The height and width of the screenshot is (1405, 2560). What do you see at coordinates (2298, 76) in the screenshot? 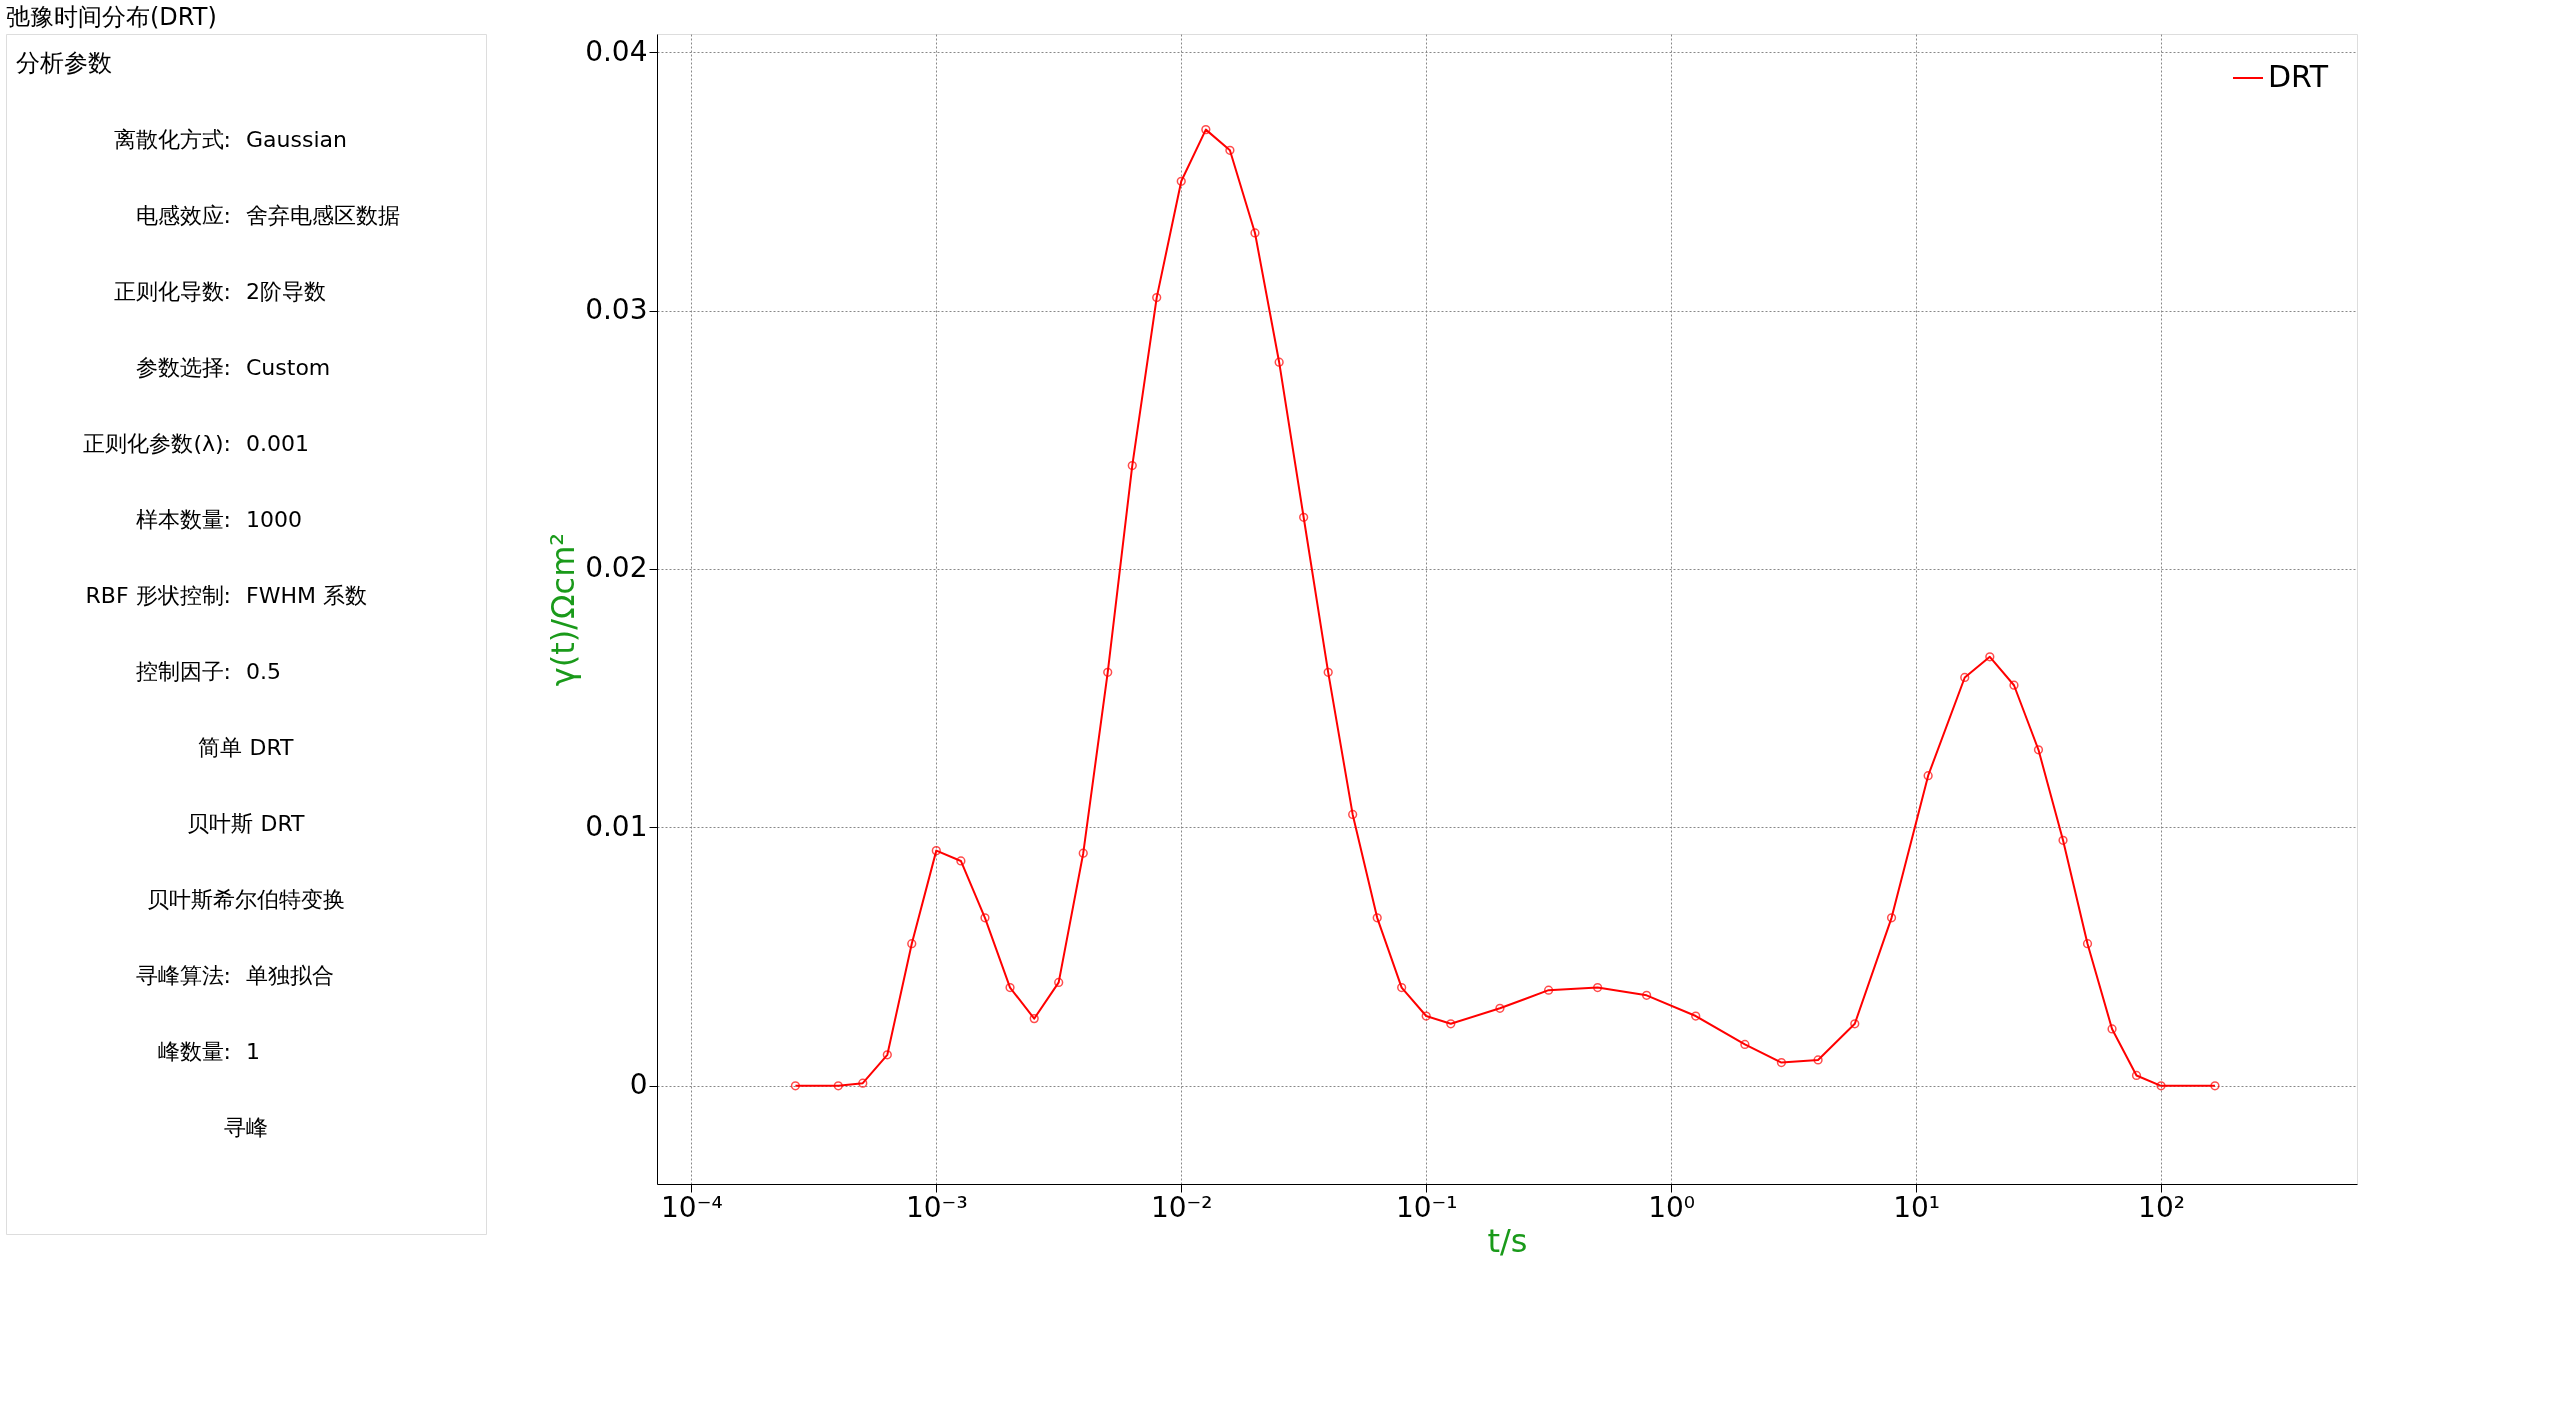
I see `legend-label: DRT` at bounding box center [2298, 76].